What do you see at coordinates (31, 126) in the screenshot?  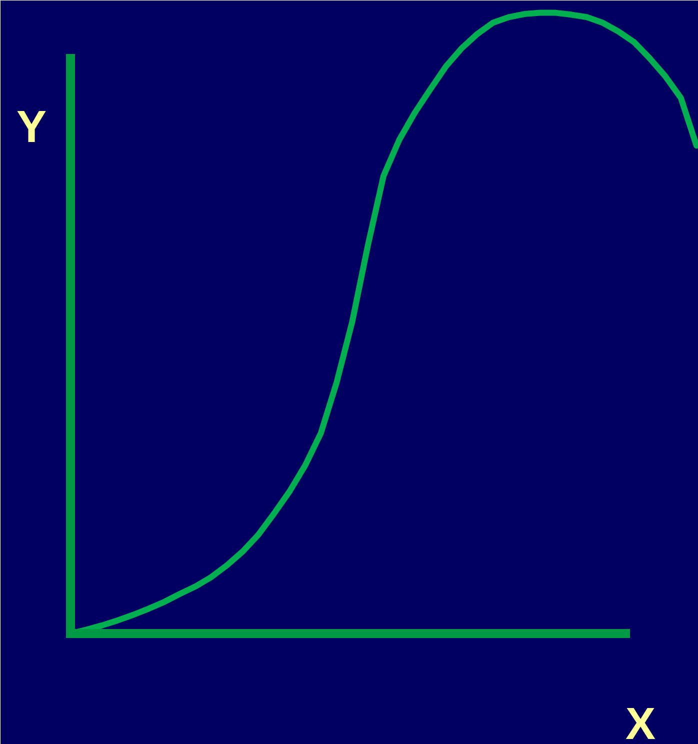 I see `y-axis-title: Y` at bounding box center [31, 126].